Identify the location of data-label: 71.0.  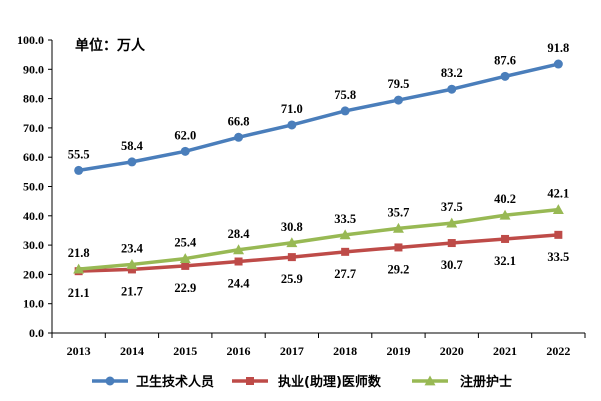
(292, 109).